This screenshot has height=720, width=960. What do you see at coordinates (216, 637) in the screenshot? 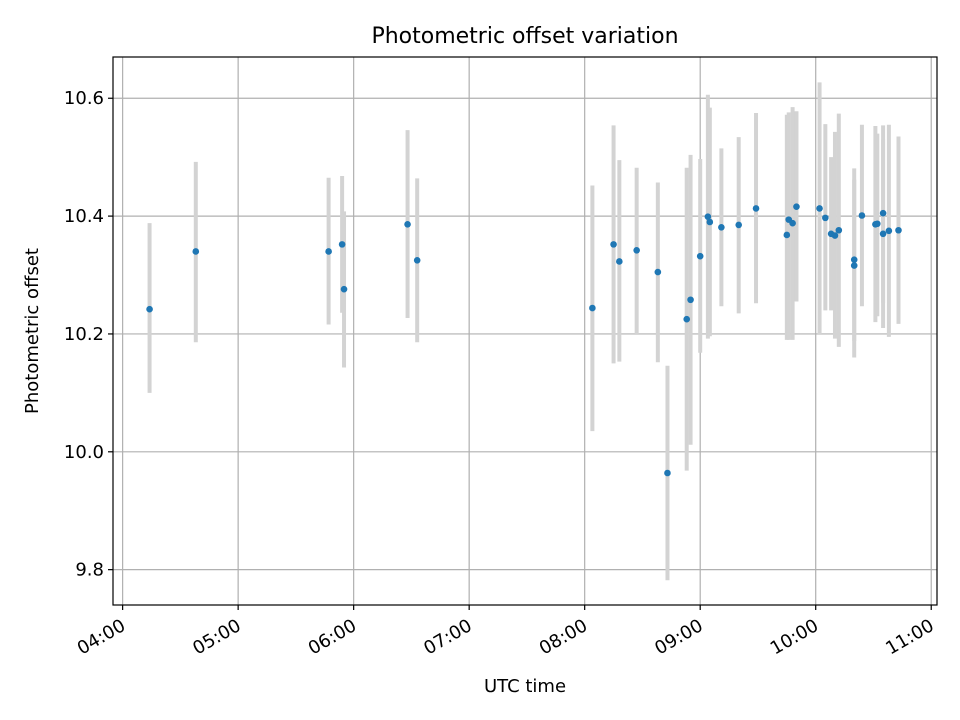
I see `x-tick-label: 05:00` at bounding box center [216, 637].